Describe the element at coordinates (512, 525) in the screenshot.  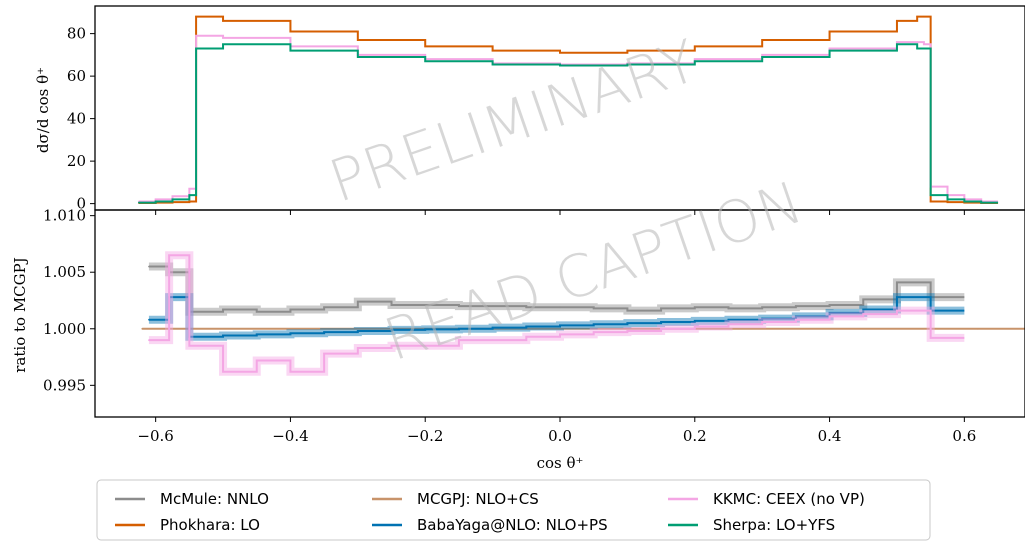
I see `legend-label-babayaga: BabaYaga@NLO: NLO+PS` at that location.